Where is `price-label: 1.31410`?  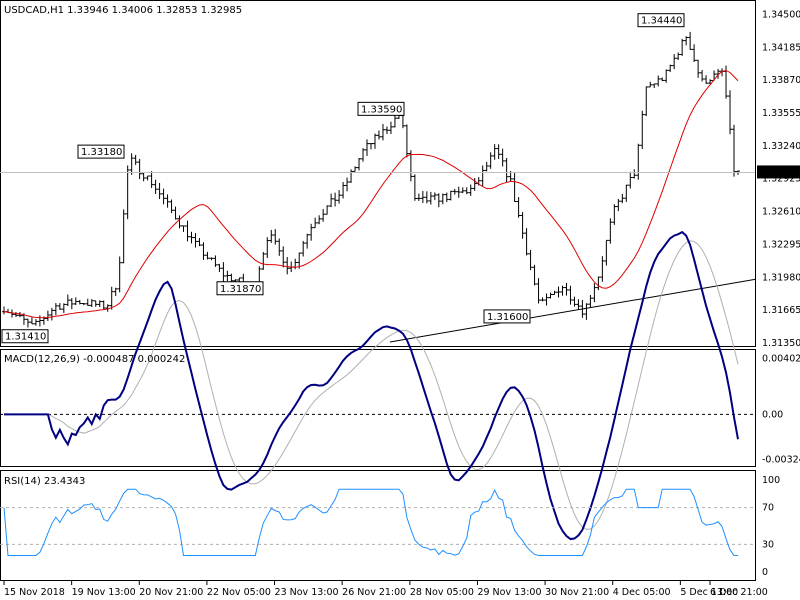 price-label: 1.31410 is located at coordinates (25, 336).